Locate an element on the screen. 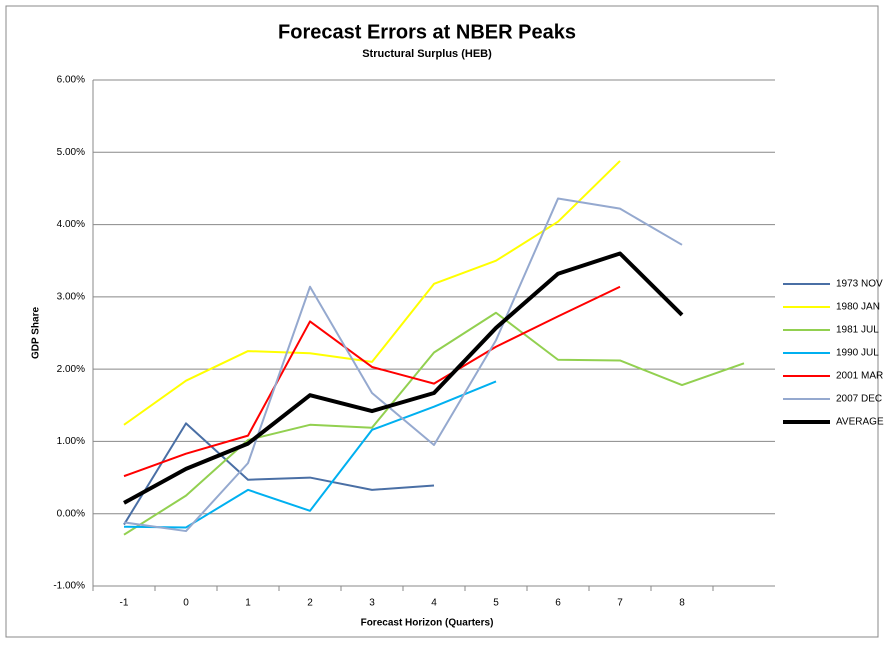 This screenshot has height=648, width=884. x-tick-label: 8 is located at coordinates (682, 603).